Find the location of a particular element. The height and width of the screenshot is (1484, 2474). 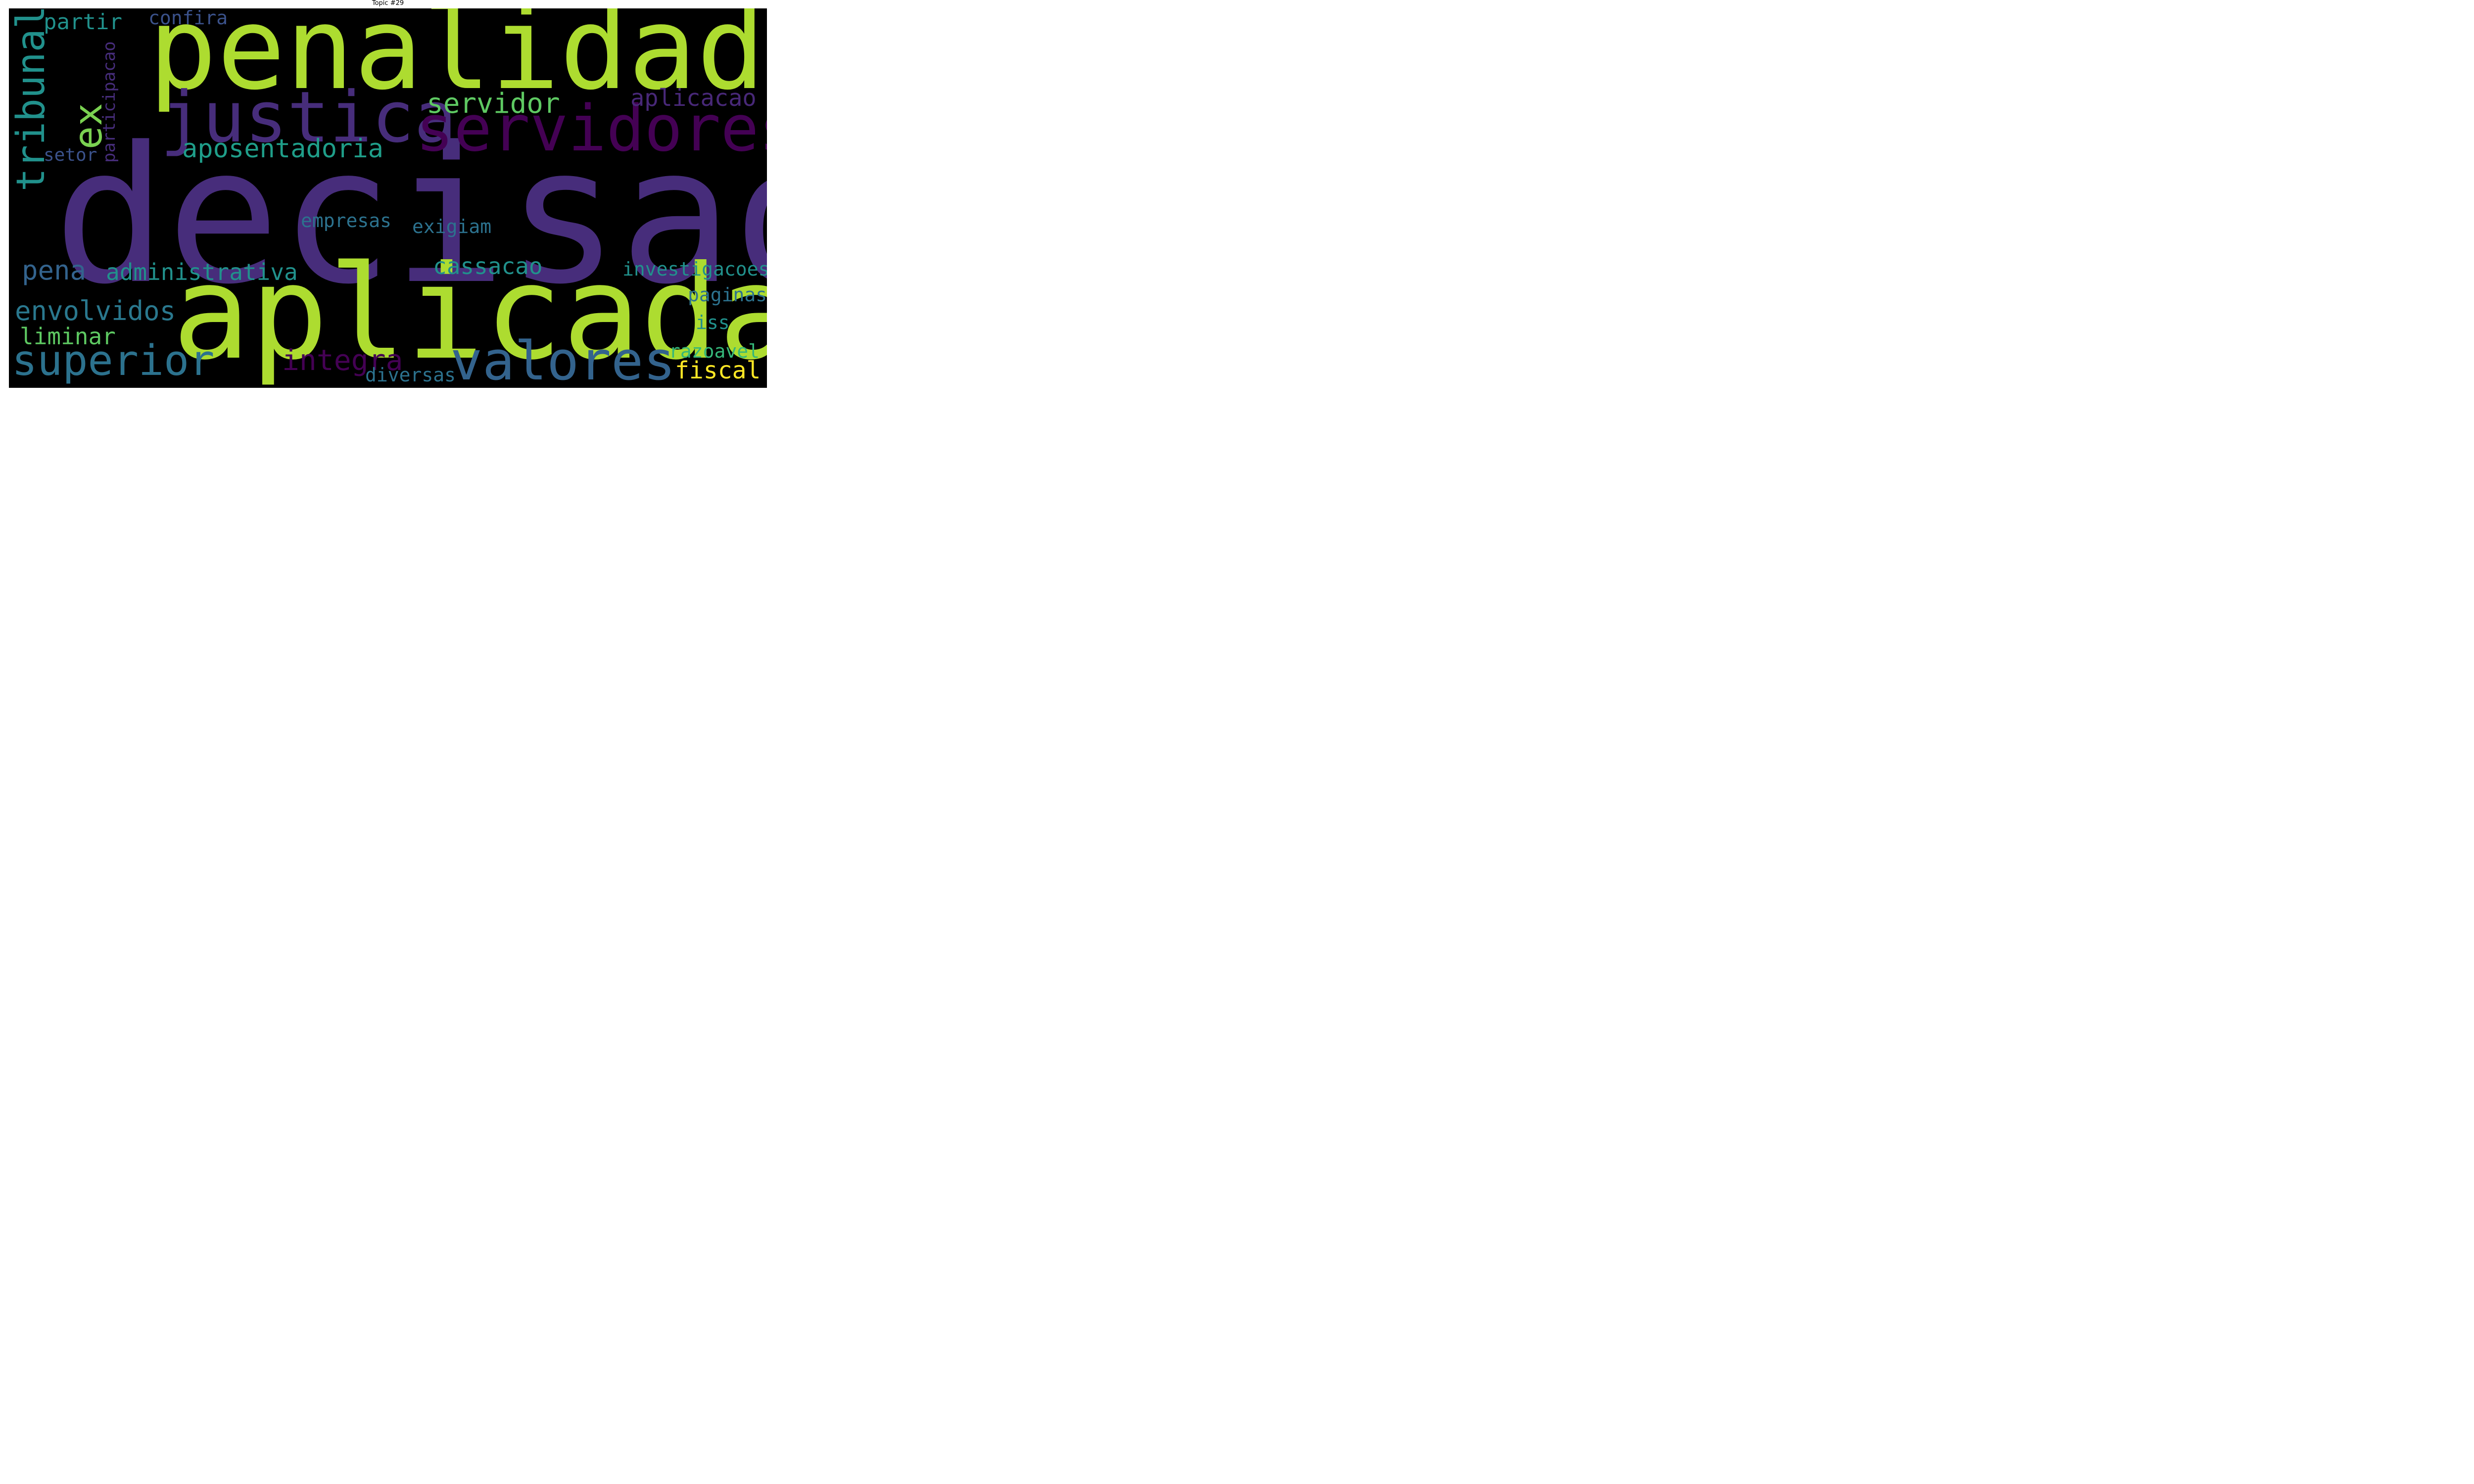

word-exigiam: exigiam is located at coordinates (452, 226).